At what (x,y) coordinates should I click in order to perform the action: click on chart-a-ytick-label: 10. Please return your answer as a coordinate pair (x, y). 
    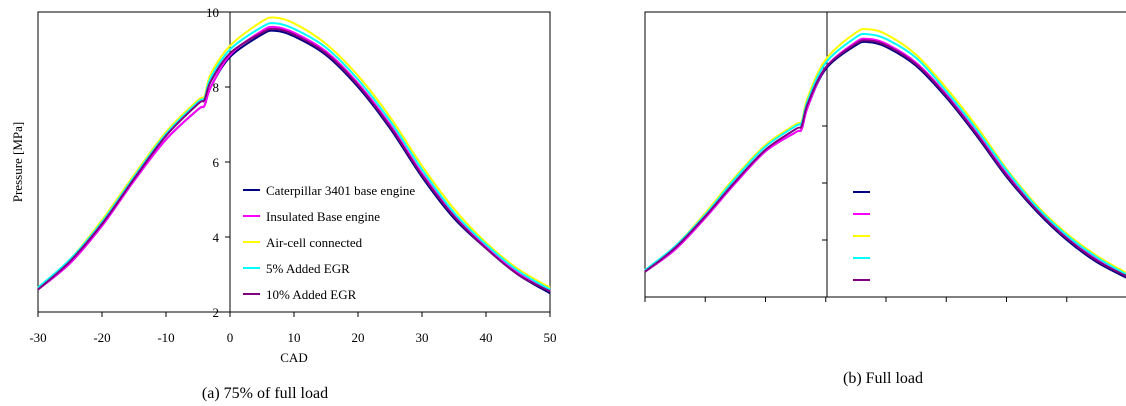
    Looking at the image, I should click on (212, 12).